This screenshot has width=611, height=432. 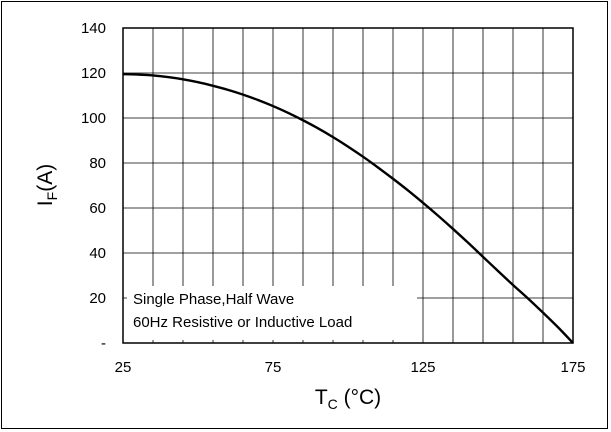 I want to click on y-tick-labels: - 20 40 60 80 100 120 140, so click(x=93, y=186).